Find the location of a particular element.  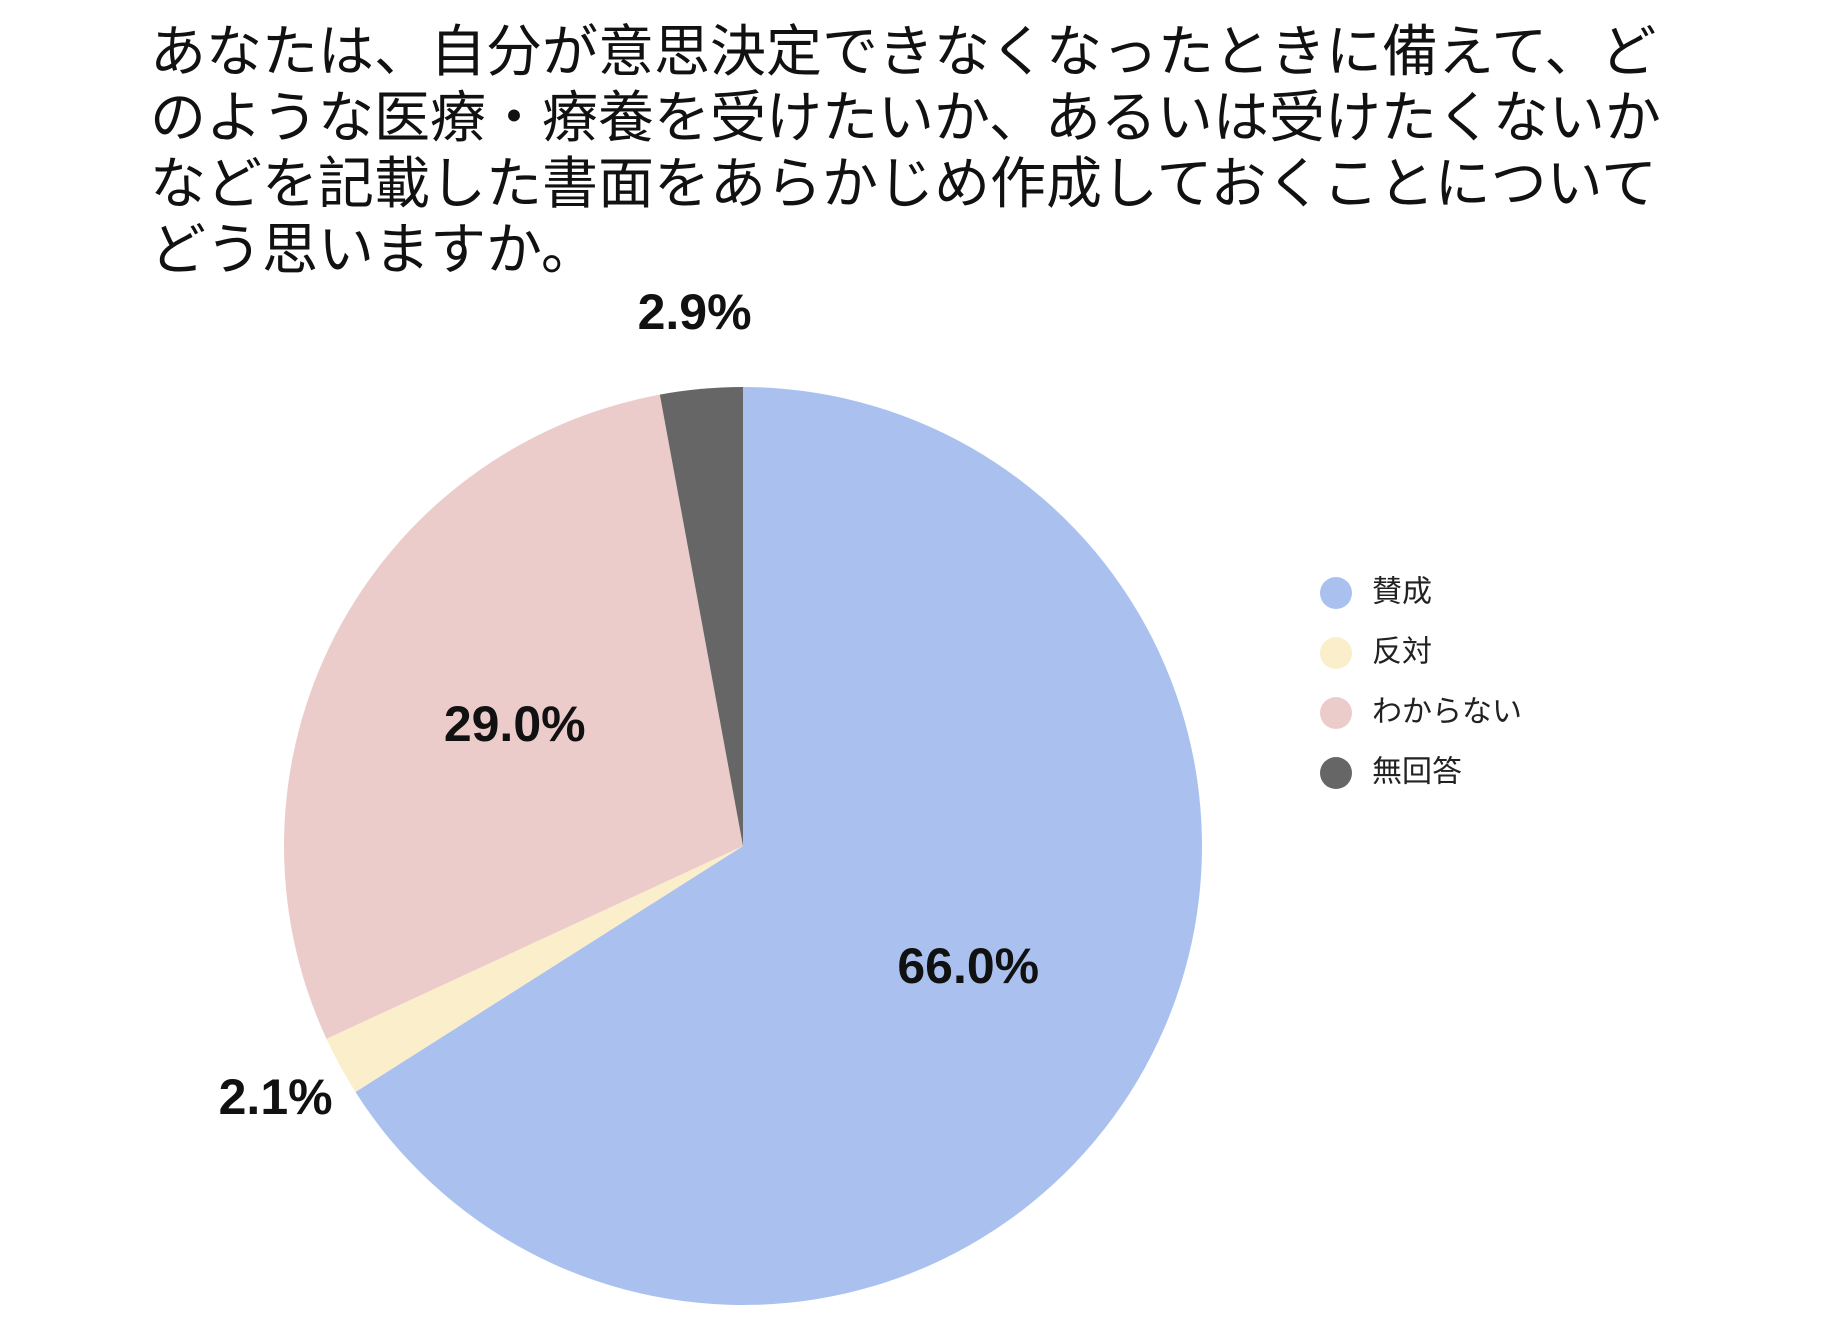

legend-label: 無回答 is located at coordinates (1417, 772).